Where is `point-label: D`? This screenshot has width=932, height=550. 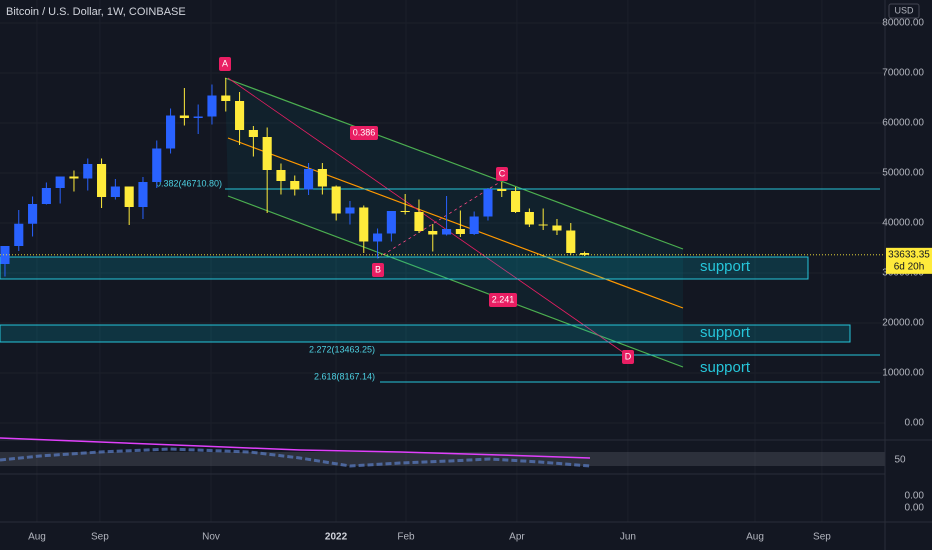 point-label: D is located at coordinates (628, 356).